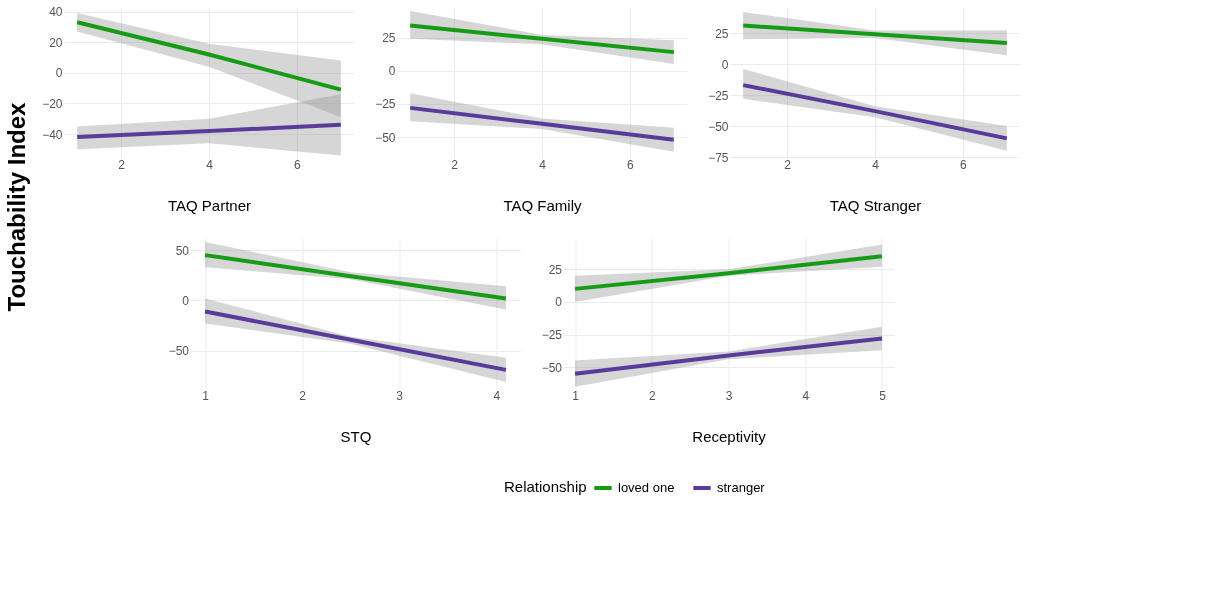 The image size is (1214, 597). Describe the element at coordinates (883, 395) in the screenshot. I see `x-tick-label: 5` at that location.